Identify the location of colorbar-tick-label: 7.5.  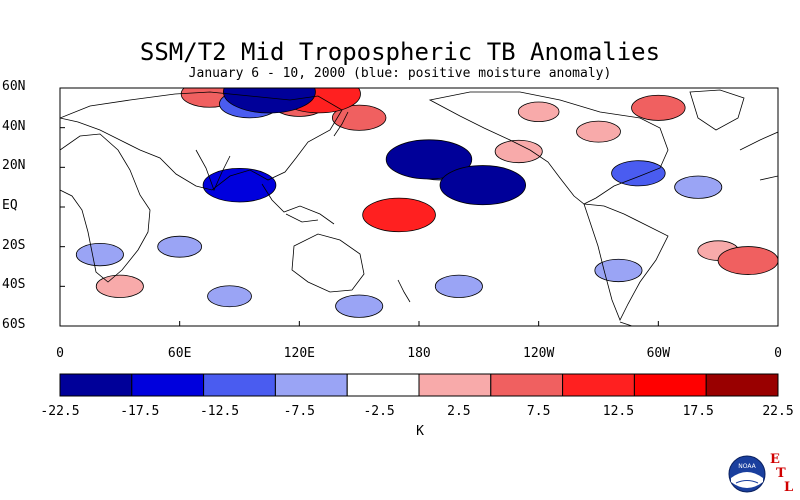
(538, 411).